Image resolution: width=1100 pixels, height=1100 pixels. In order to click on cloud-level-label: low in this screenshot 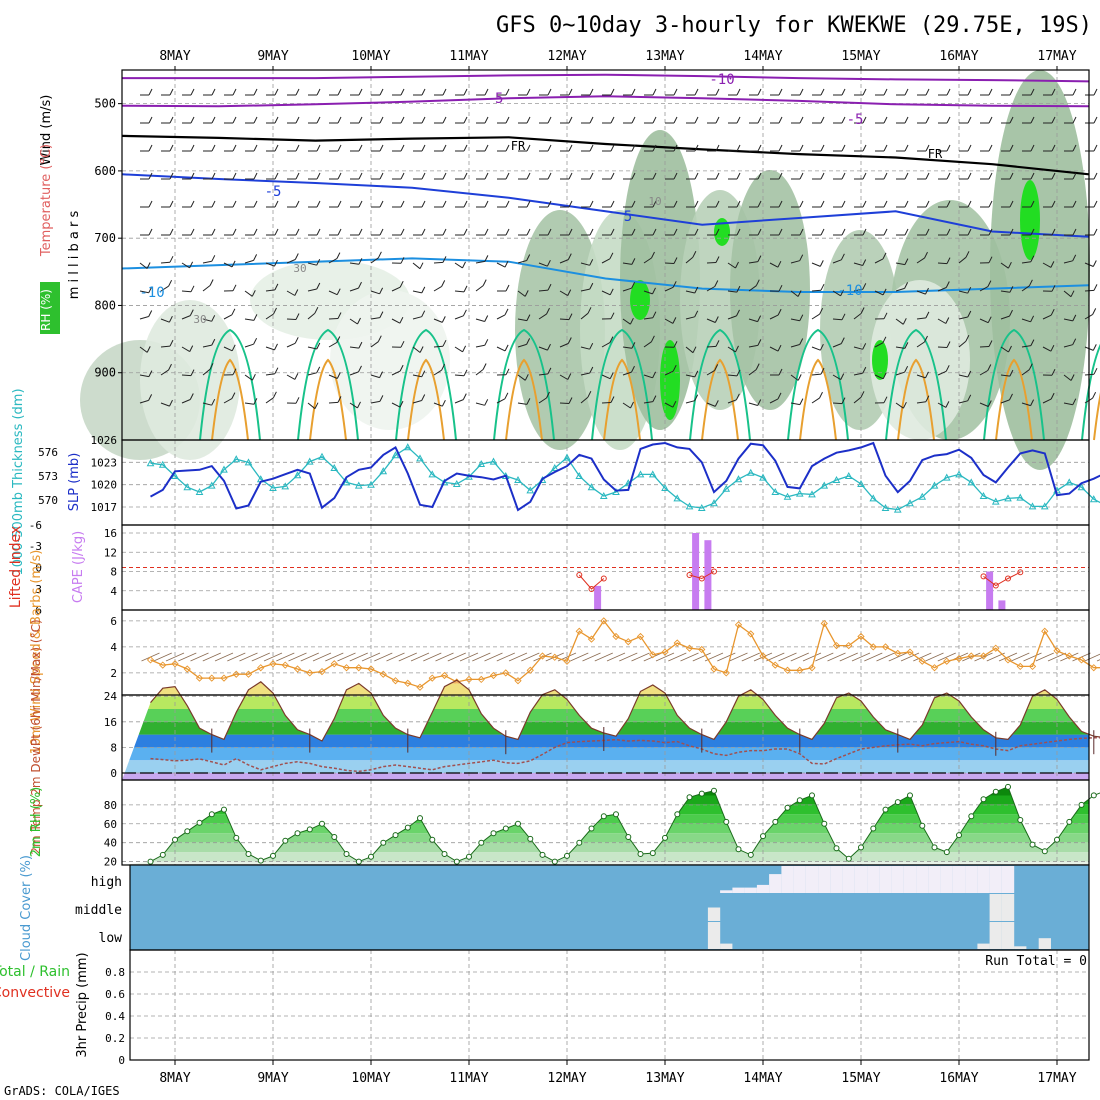, I will do `click(111, 938)`.